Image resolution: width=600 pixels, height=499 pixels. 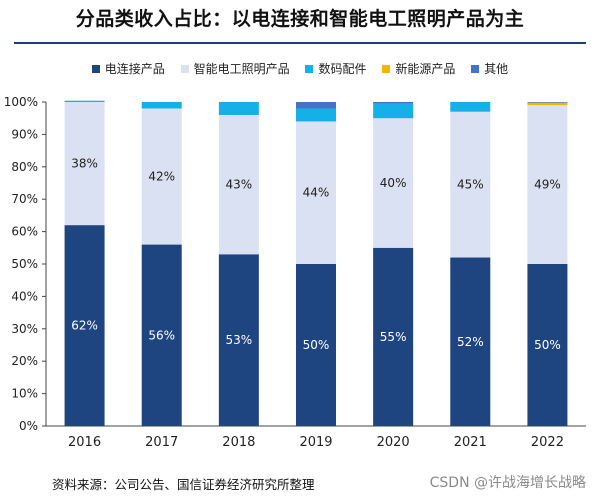 I want to click on watermark: CSDN @许战海增长战略, so click(x=507, y=483).